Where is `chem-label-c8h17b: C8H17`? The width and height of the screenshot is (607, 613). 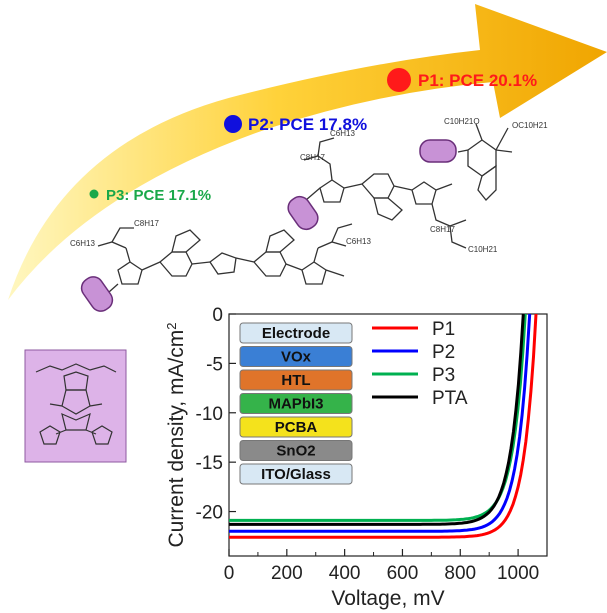 chem-label-c8h17b: C8H17 is located at coordinates (312, 157).